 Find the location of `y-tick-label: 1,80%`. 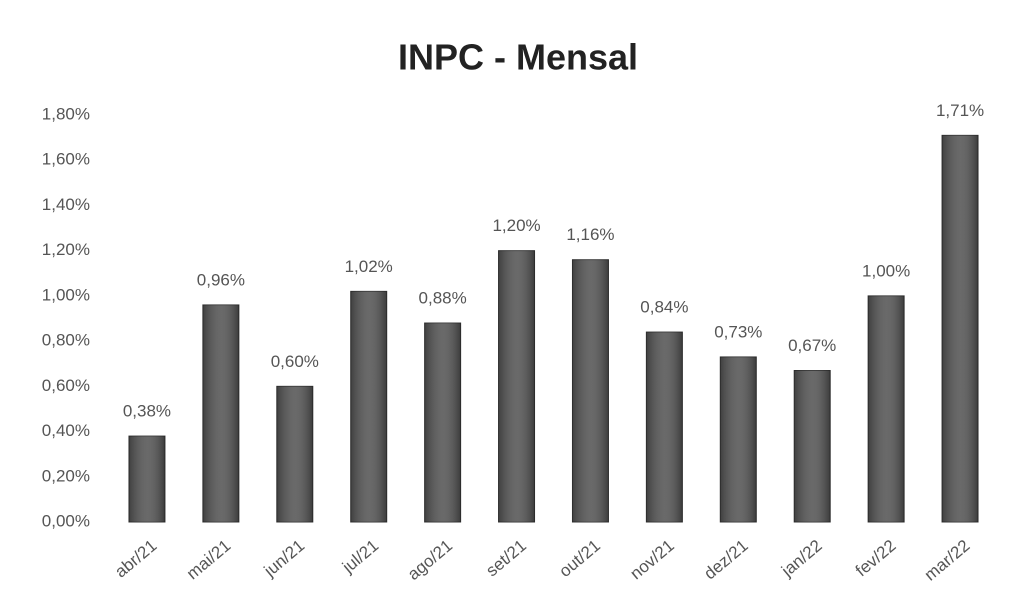

y-tick-label: 1,80% is located at coordinates (66, 113).